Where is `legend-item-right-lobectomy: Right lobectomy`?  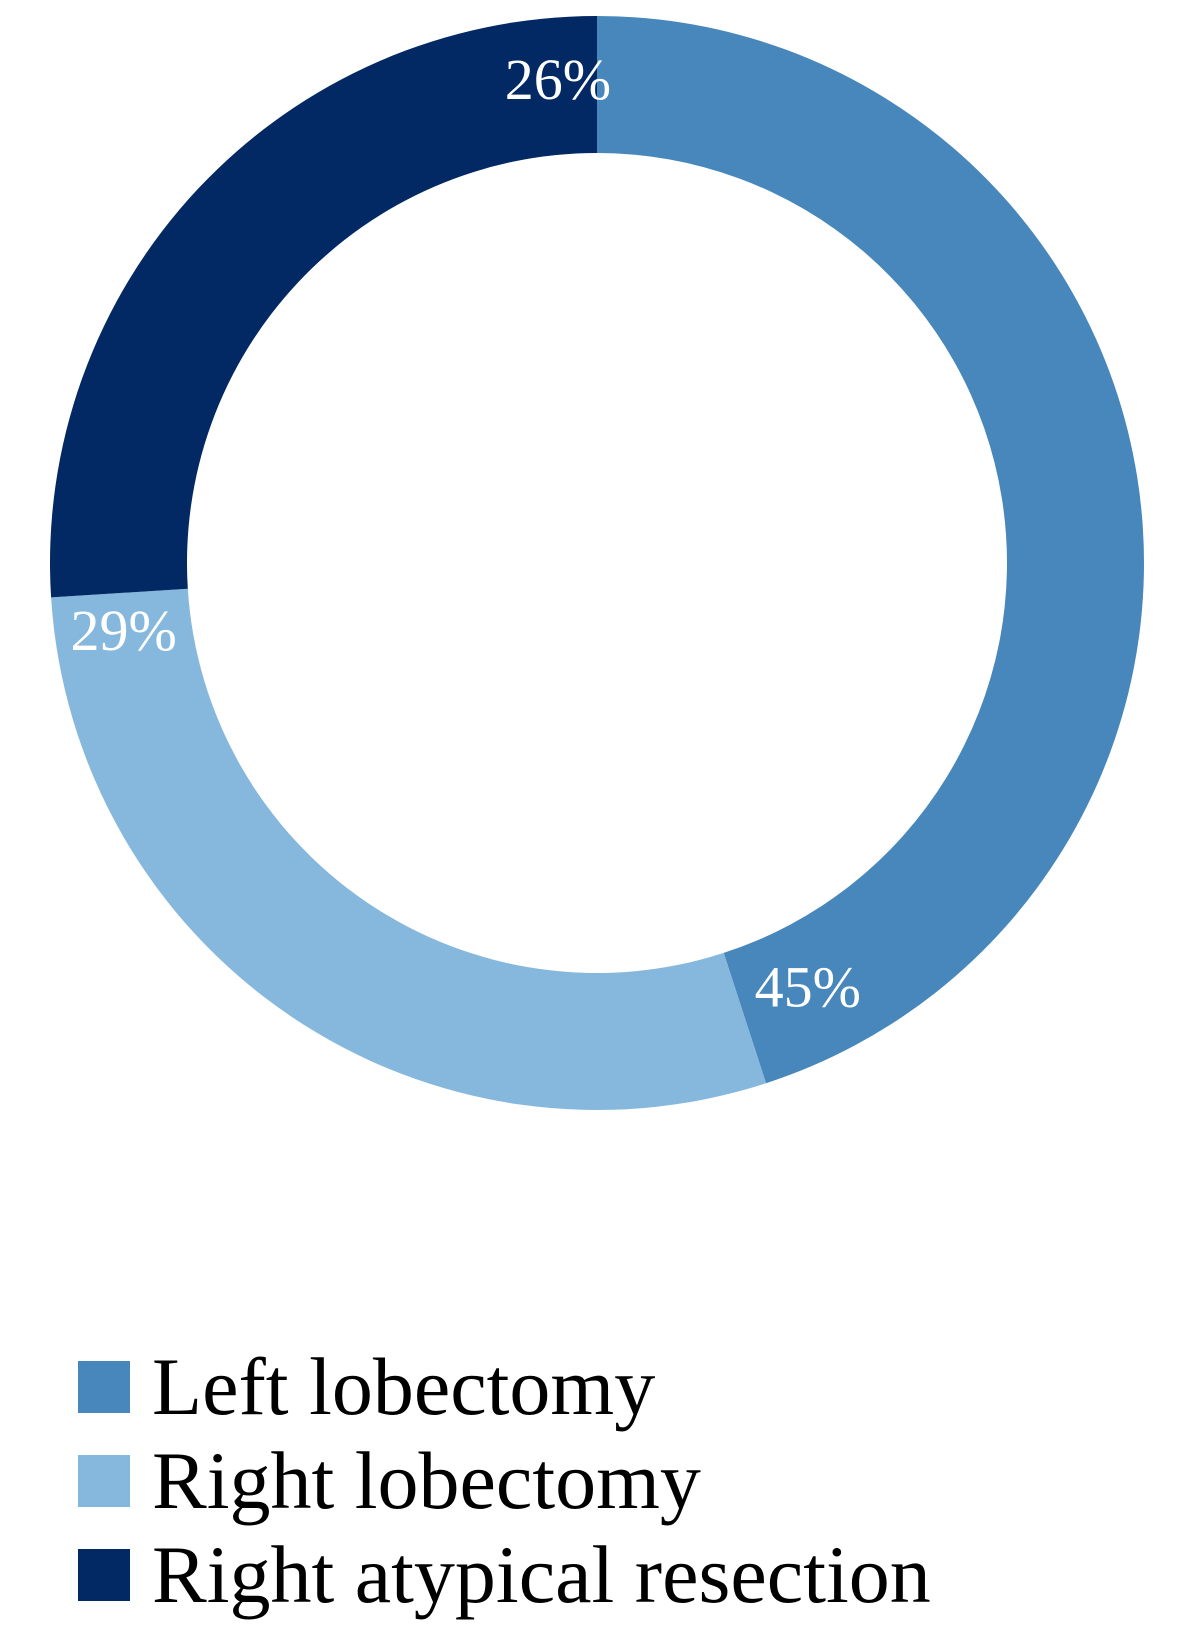
legend-item-right-lobectomy: Right lobectomy is located at coordinates (628, 1481).